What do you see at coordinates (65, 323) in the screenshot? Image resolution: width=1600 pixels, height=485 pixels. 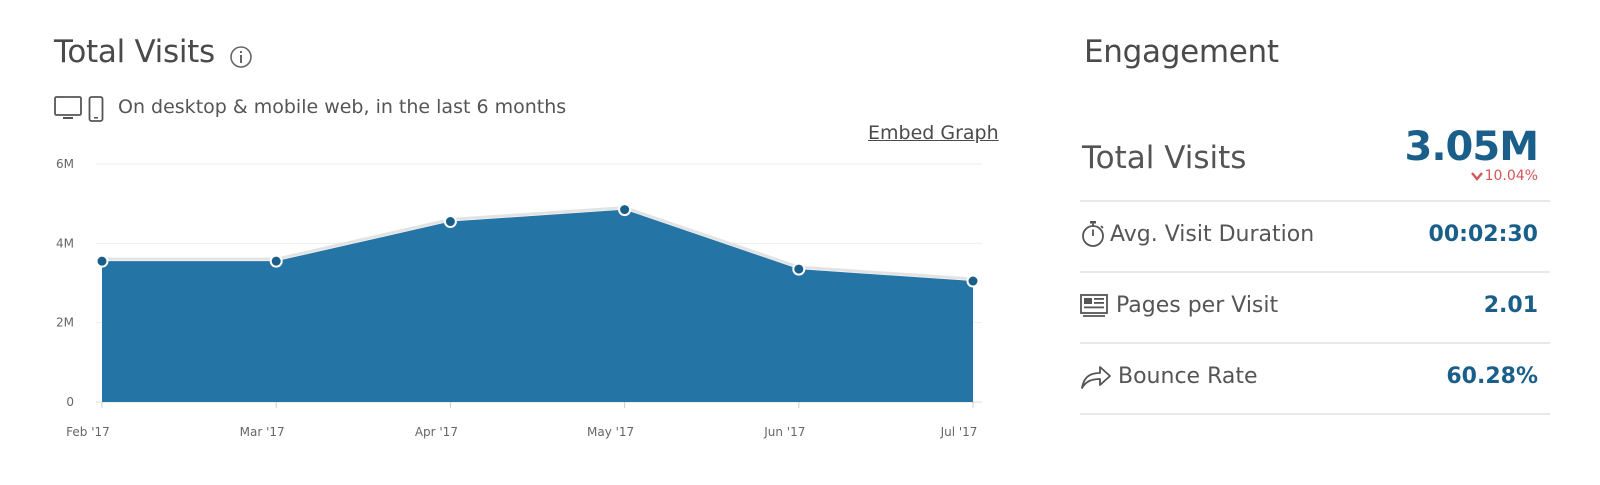 I see `y-tick-label: 2M` at bounding box center [65, 323].